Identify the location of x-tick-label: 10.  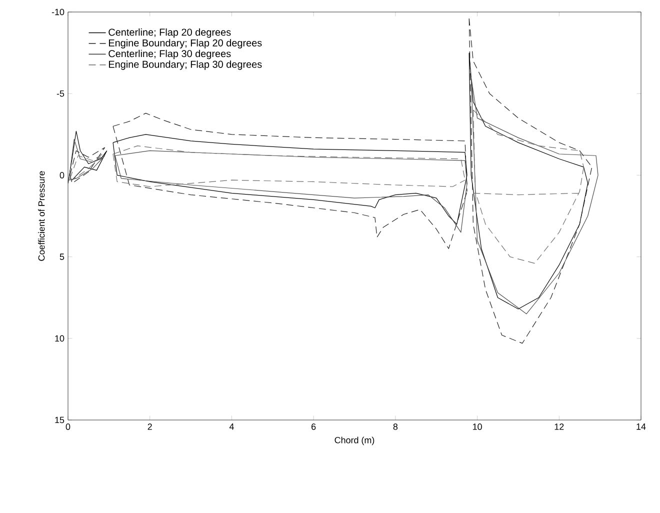
(477, 427).